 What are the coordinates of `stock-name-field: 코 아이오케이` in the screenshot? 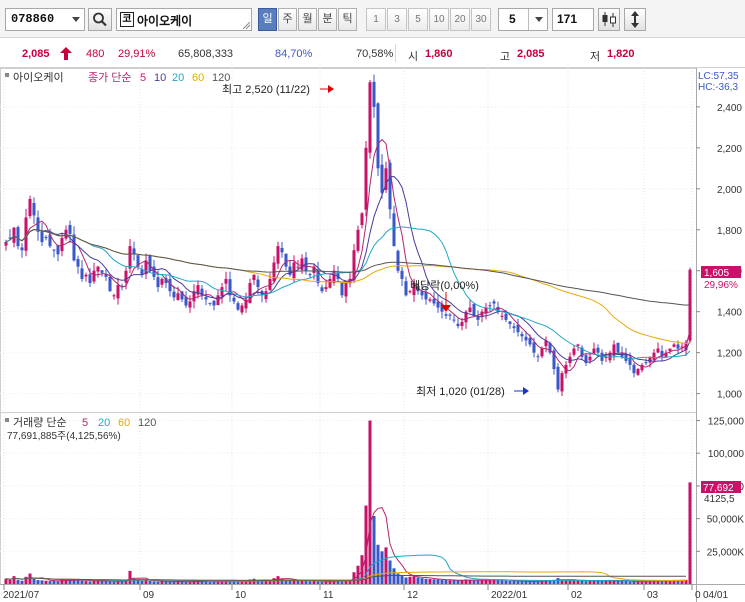 It's located at (184, 19).